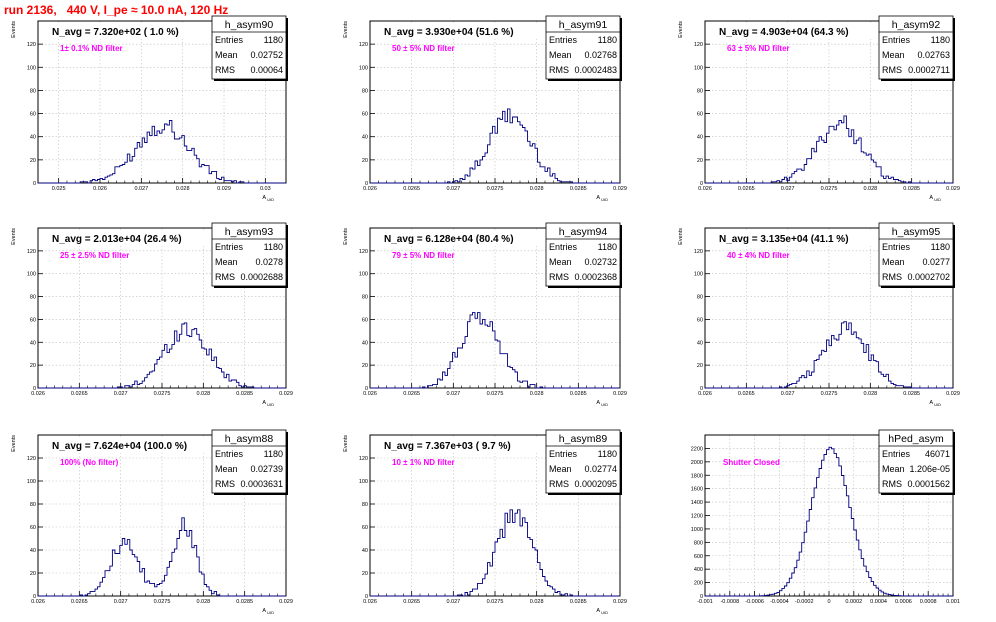 The height and width of the screenshot is (622, 996). What do you see at coordinates (249, 232) in the screenshot?
I see `histogram-name: h_asym93` at bounding box center [249, 232].